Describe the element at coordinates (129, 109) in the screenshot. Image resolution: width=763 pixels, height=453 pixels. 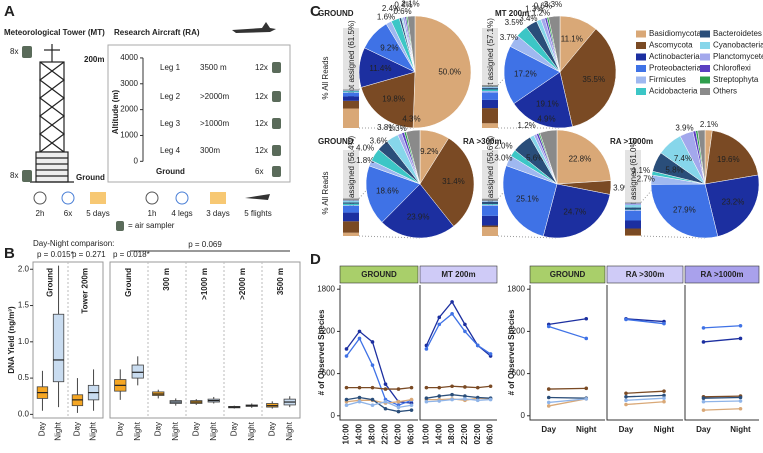
I see `y-tick-label: 2000` at that location.